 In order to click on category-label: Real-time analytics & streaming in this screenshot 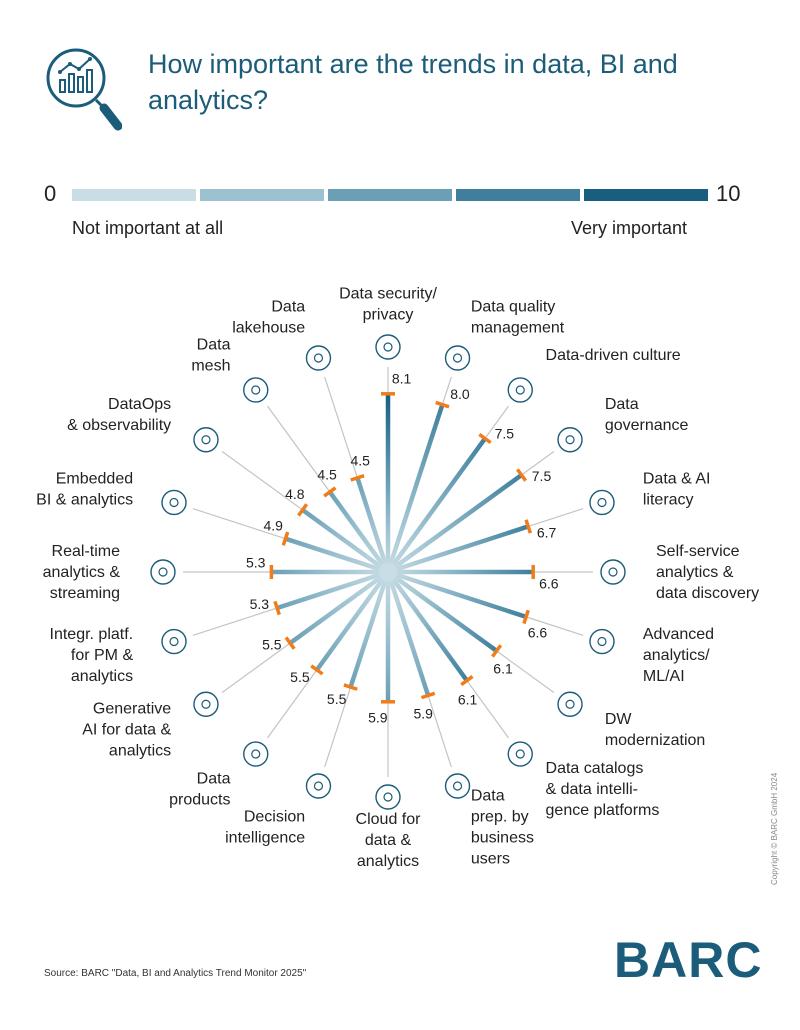, I will do `click(82, 572)`.